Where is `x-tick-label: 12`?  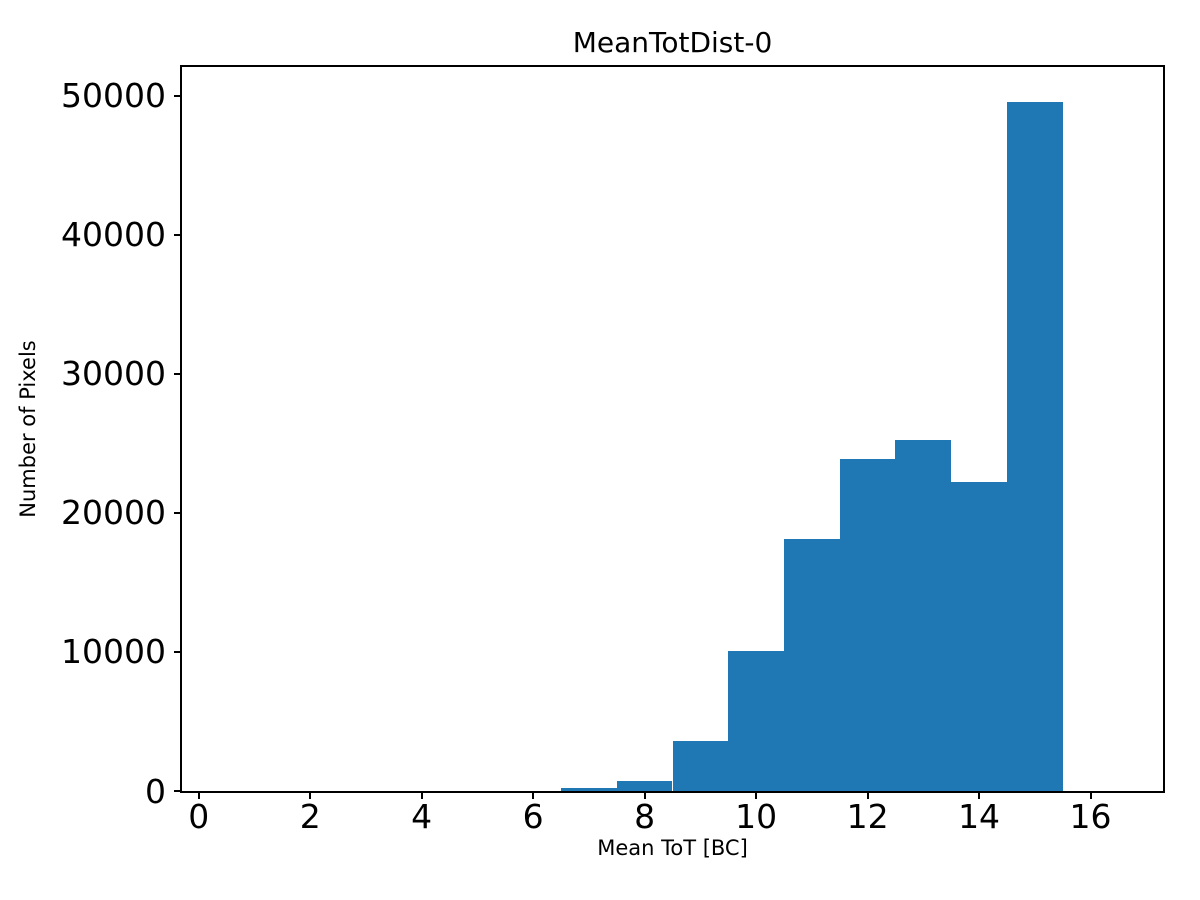
x-tick-label: 12 is located at coordinates (867, 816).